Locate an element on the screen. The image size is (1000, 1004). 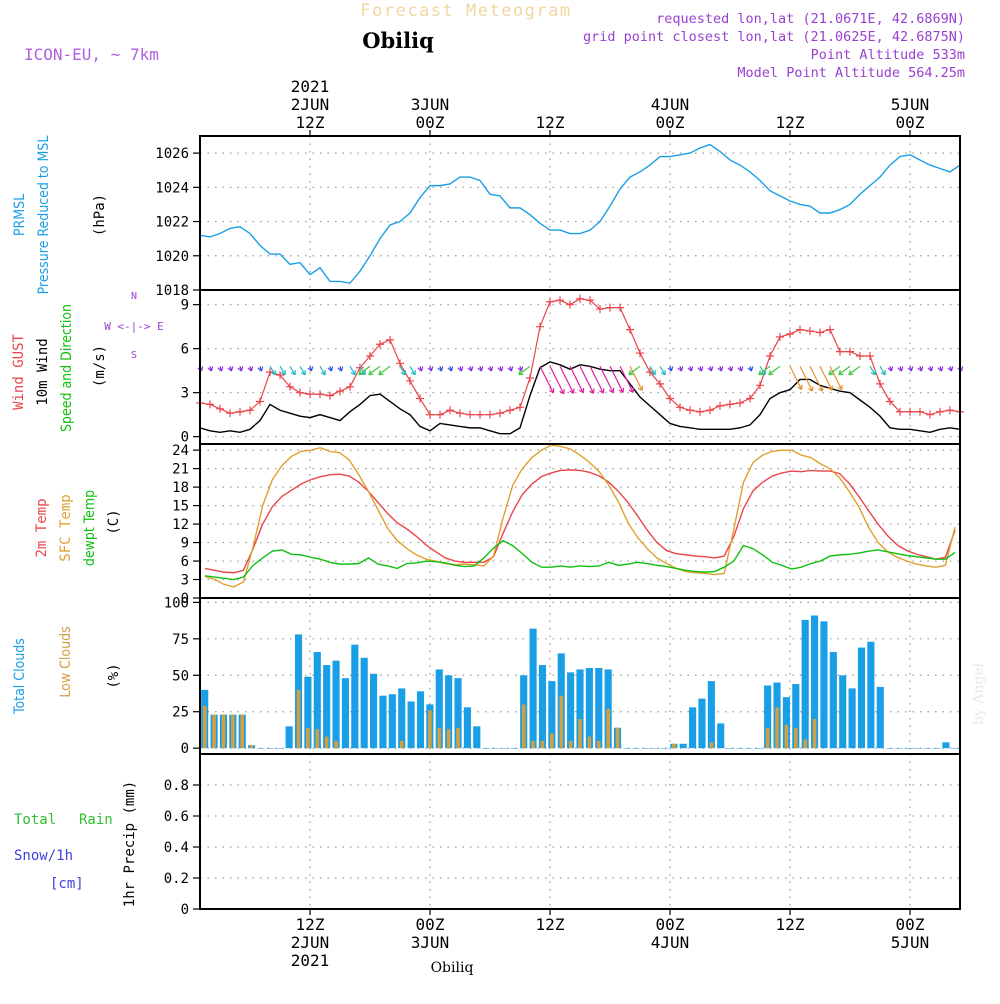
temp-panel: 0 3 6 9 12 15 18 21 24 is located at coordinates (566, 525).